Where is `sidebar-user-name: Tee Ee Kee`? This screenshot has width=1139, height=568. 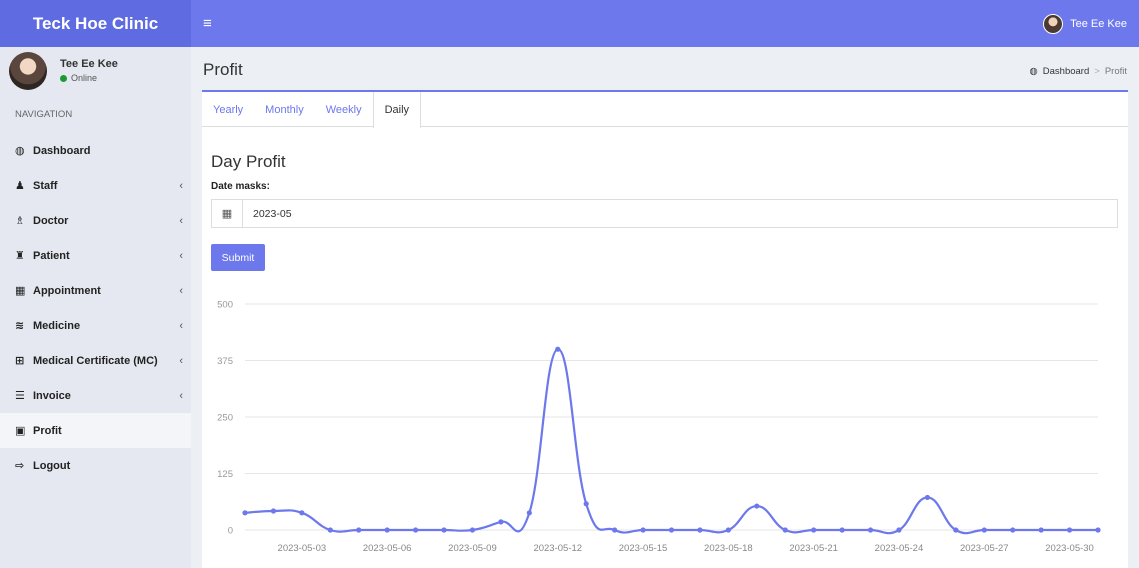 sidebar-user-name: Tee Ee Kee is located at coordinates (89, 64).